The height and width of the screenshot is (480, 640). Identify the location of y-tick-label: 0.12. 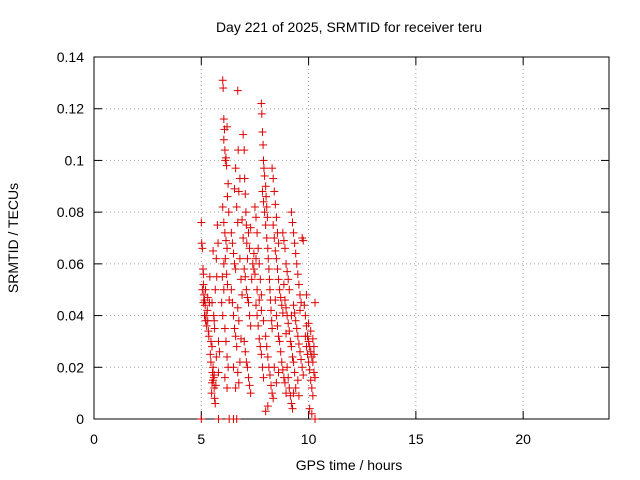
(70, 109).